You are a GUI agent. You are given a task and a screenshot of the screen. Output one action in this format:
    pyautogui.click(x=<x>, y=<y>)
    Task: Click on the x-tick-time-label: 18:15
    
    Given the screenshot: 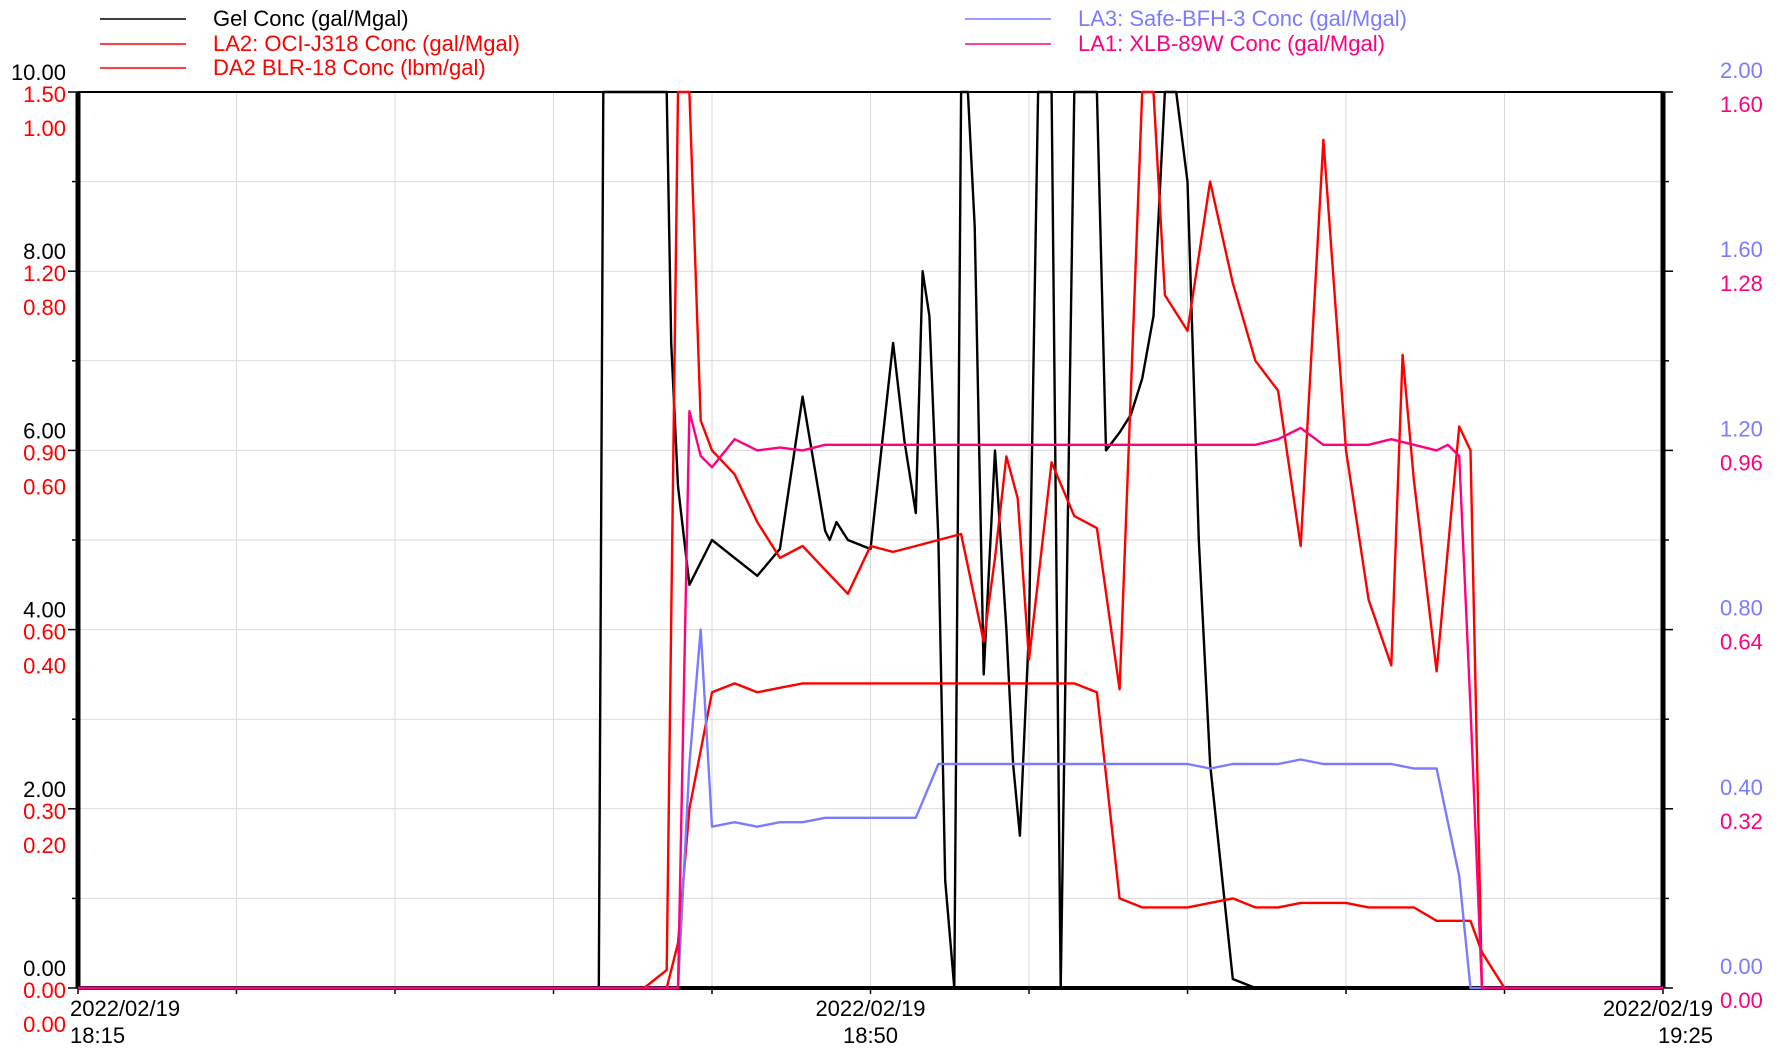 What is the action you would take?
    pyautogui.click(x=97, y=1035)
    